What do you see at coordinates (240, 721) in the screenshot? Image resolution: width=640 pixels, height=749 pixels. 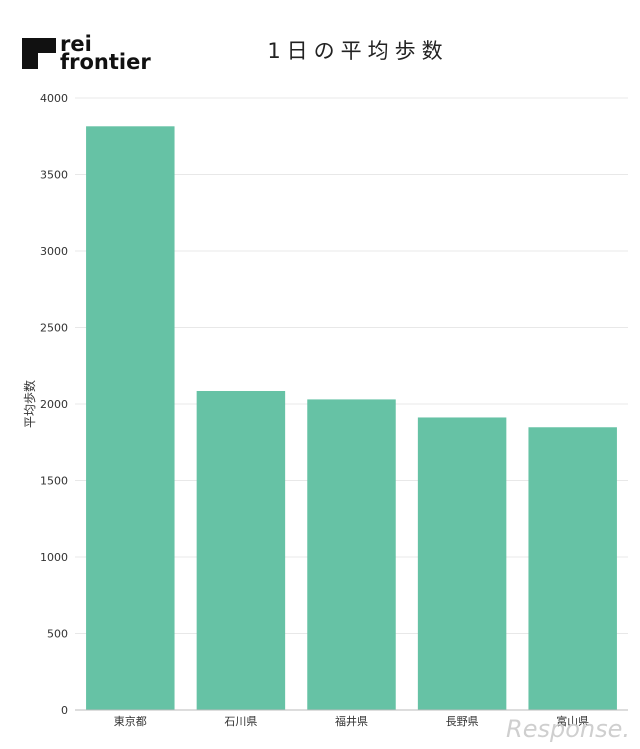 I see `x-tick-label: 石川県` at bounding box center [240, 721].